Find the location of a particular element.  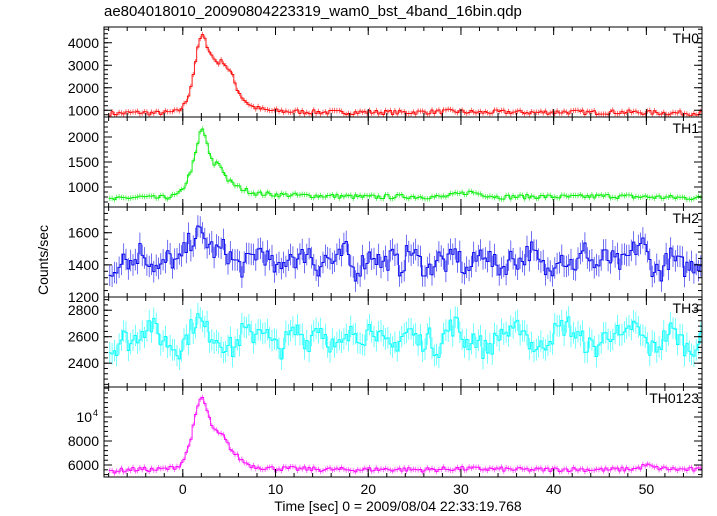

series-th0 is located at coordinates (405, 74).